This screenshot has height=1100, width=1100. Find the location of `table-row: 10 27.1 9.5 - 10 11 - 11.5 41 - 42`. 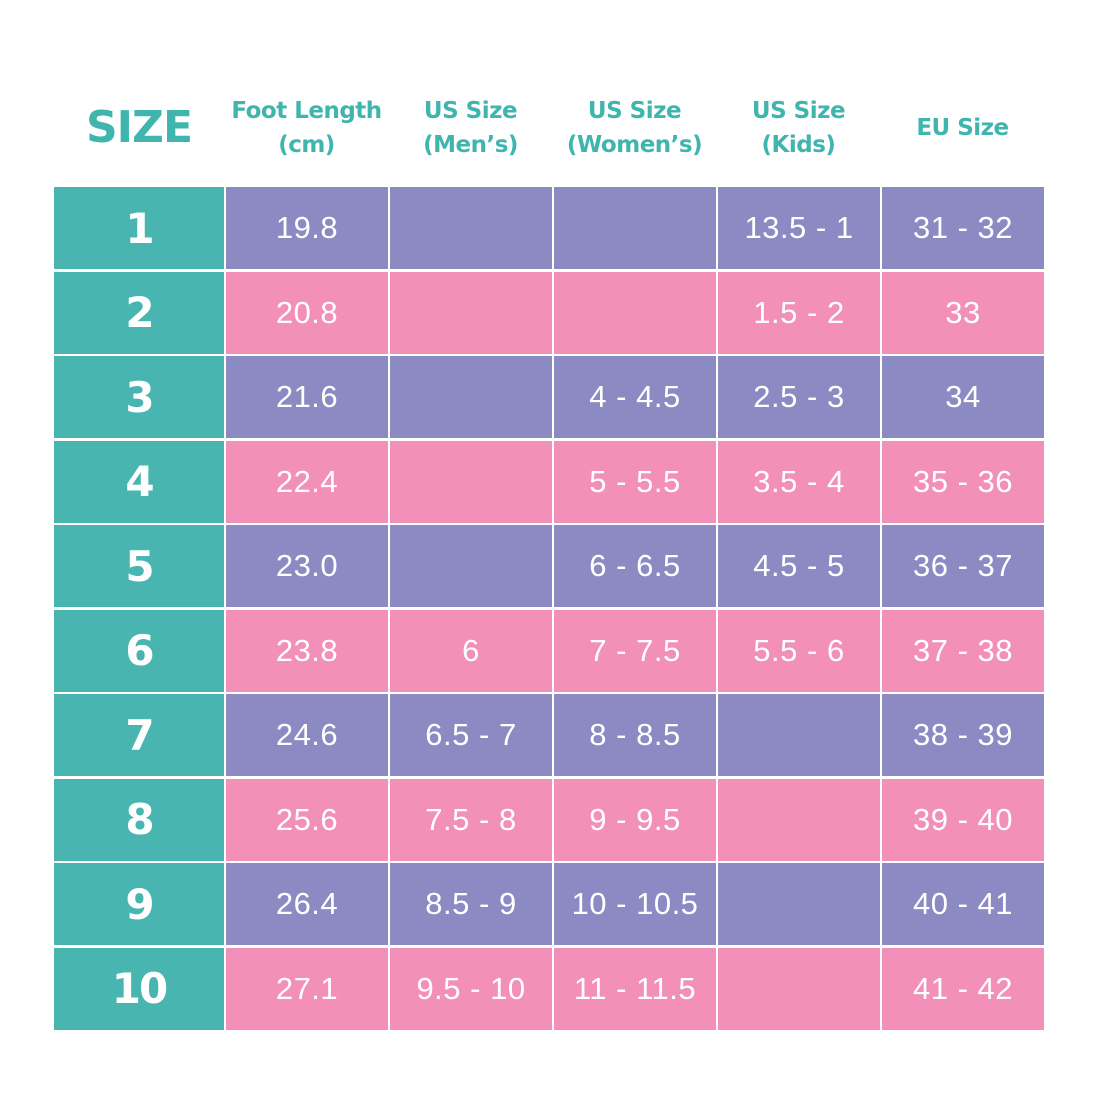

table-row: 10 27.1 9.5 - 10 11 - 11.5 41 - 42 is located at coordinates (549, 988).